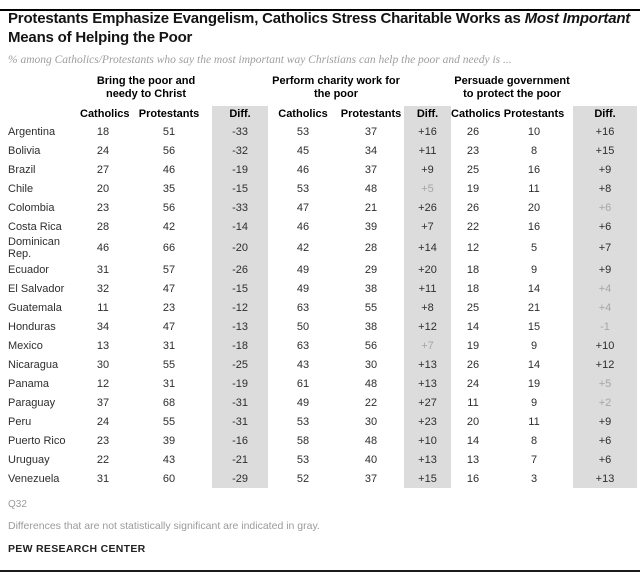  What do you see at coordinates (428, 402) in the screenshot?
I see `diff-value: +27` at bounding box center [428, 402].